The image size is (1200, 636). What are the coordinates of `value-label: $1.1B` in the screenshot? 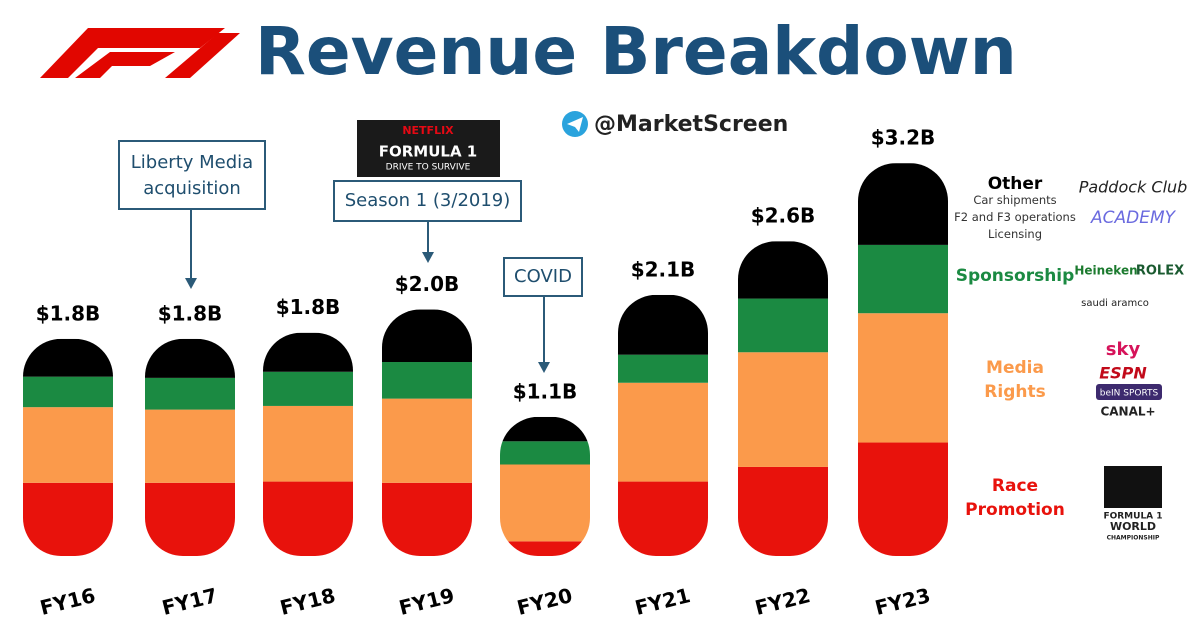 It's located at (545, 391).